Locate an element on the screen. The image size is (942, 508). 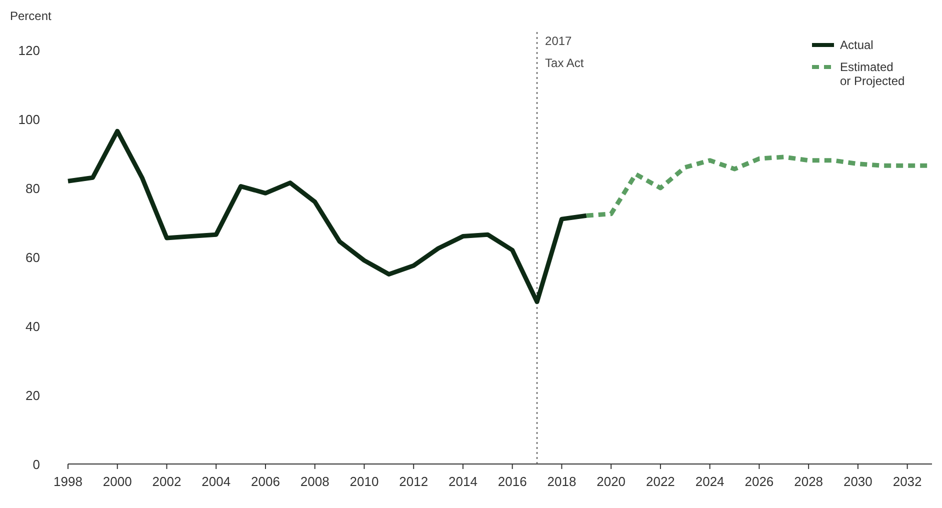
y-tick-label: 40 is located at coordinates (33, 326).